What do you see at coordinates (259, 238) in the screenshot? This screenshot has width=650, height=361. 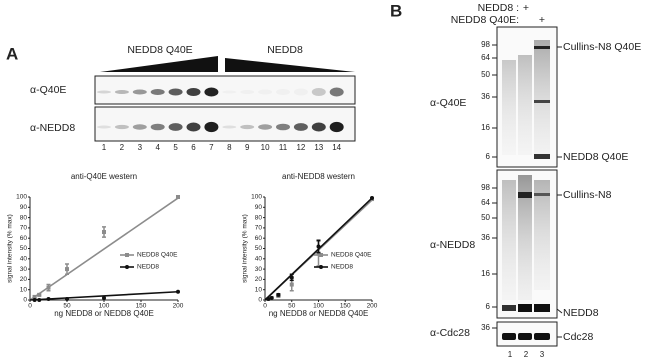 I see `y-tick-label: 60` at bounding box center [259, 238].